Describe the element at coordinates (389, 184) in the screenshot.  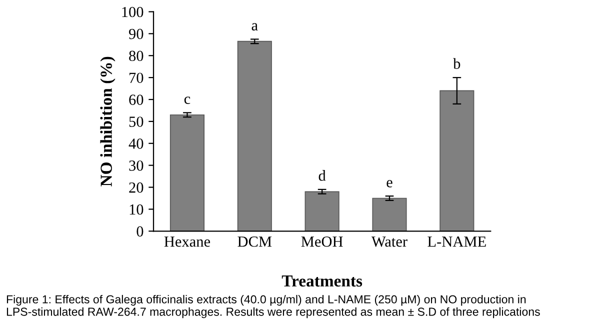
I see `annotation: e` at that location.